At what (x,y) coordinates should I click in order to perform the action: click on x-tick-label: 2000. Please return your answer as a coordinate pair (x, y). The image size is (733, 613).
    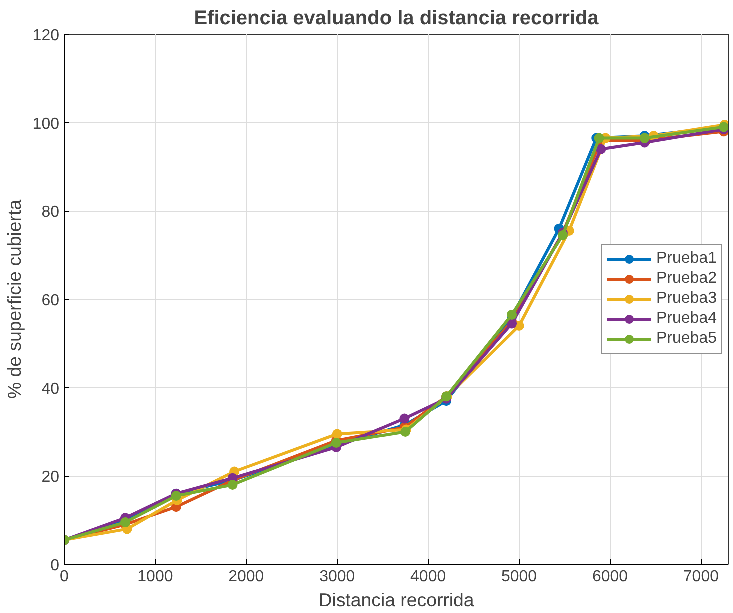
    Looking at the image, I should click on (246, 577).